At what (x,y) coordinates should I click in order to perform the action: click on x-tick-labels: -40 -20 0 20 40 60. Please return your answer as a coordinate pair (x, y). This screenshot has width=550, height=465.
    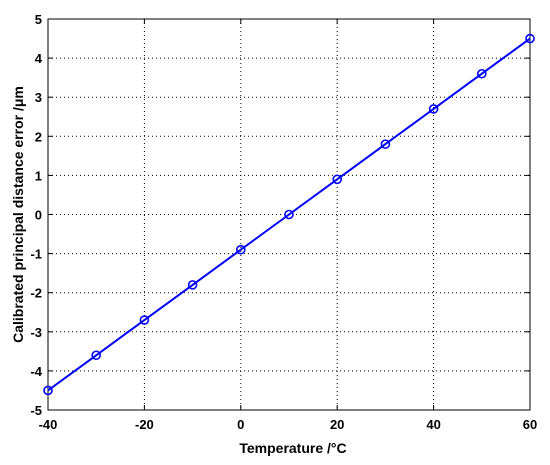
    Looking at the image, I should click on (288, 424).